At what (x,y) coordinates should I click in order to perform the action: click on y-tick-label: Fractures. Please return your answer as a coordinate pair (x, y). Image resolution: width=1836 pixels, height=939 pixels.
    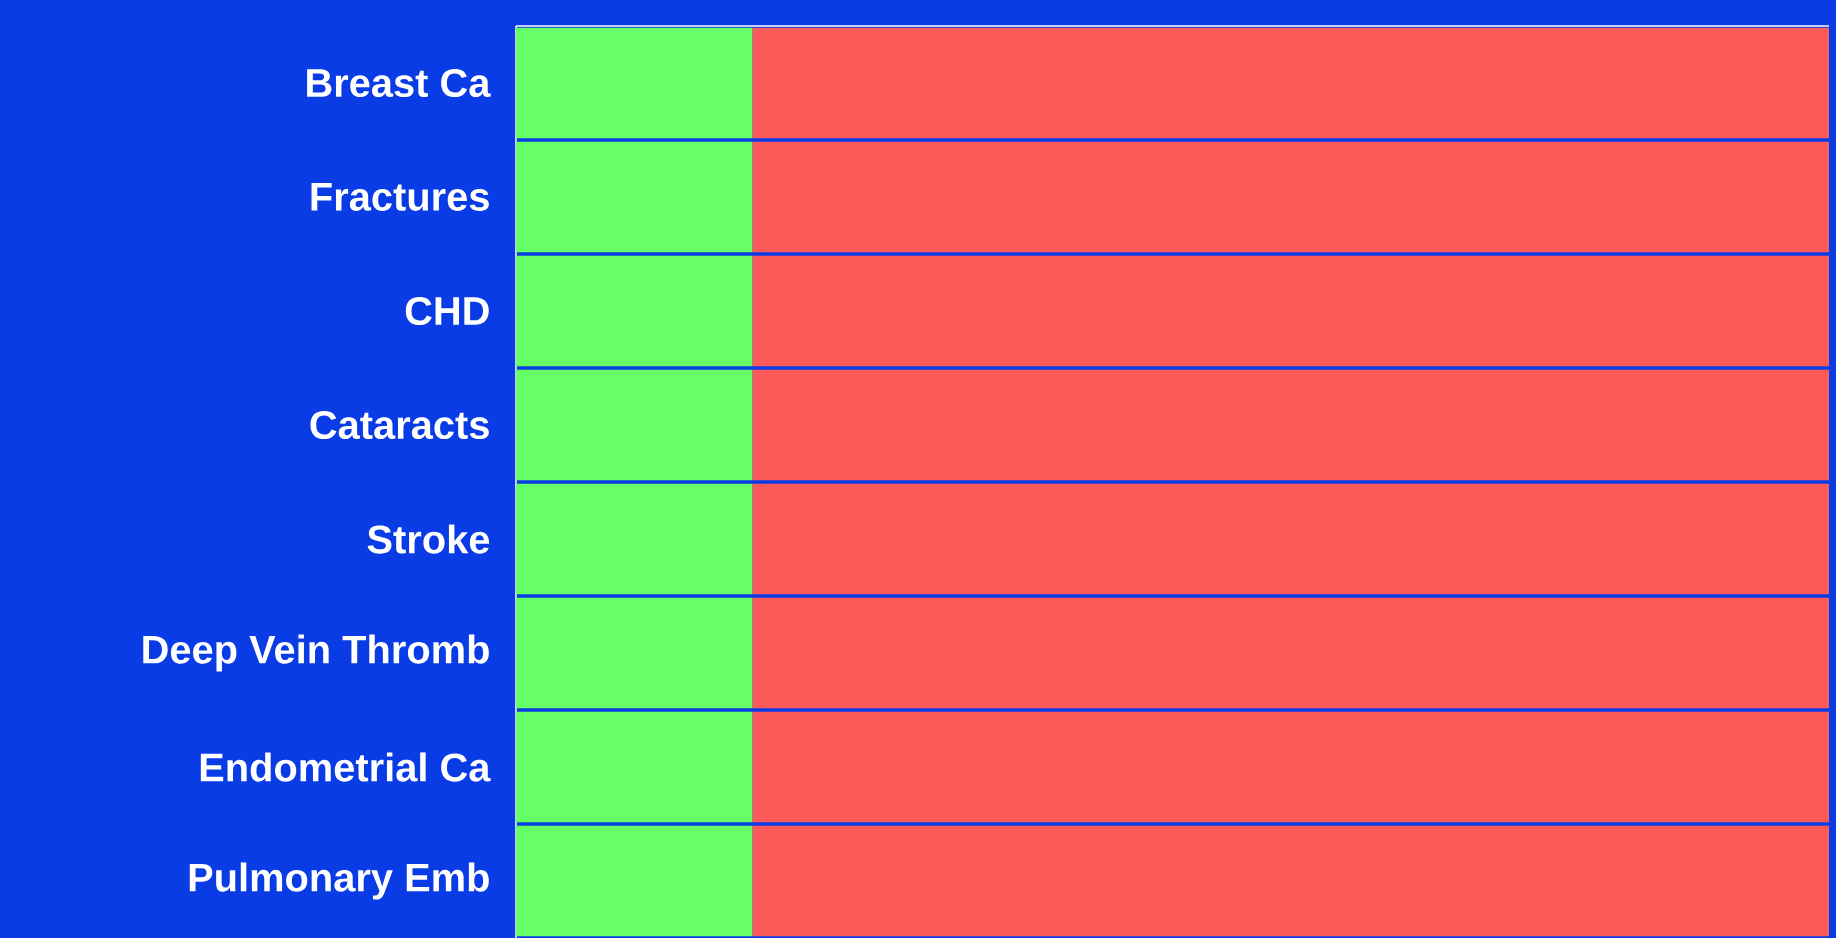
    Looking at the image, I should click on (400, 197).